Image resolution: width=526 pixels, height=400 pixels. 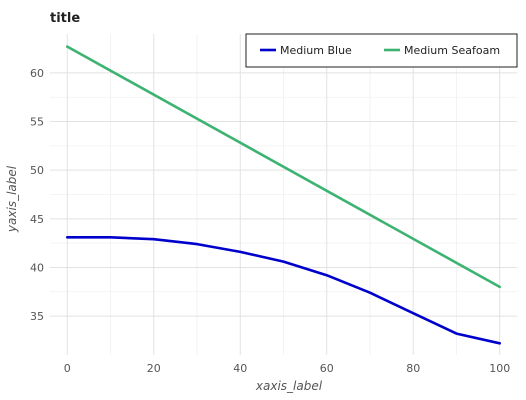 What do you see at coordinates (289, 386) in the screenshot?
I see `x-axis-title: xaxis_label` at bounding box center [289, 386].